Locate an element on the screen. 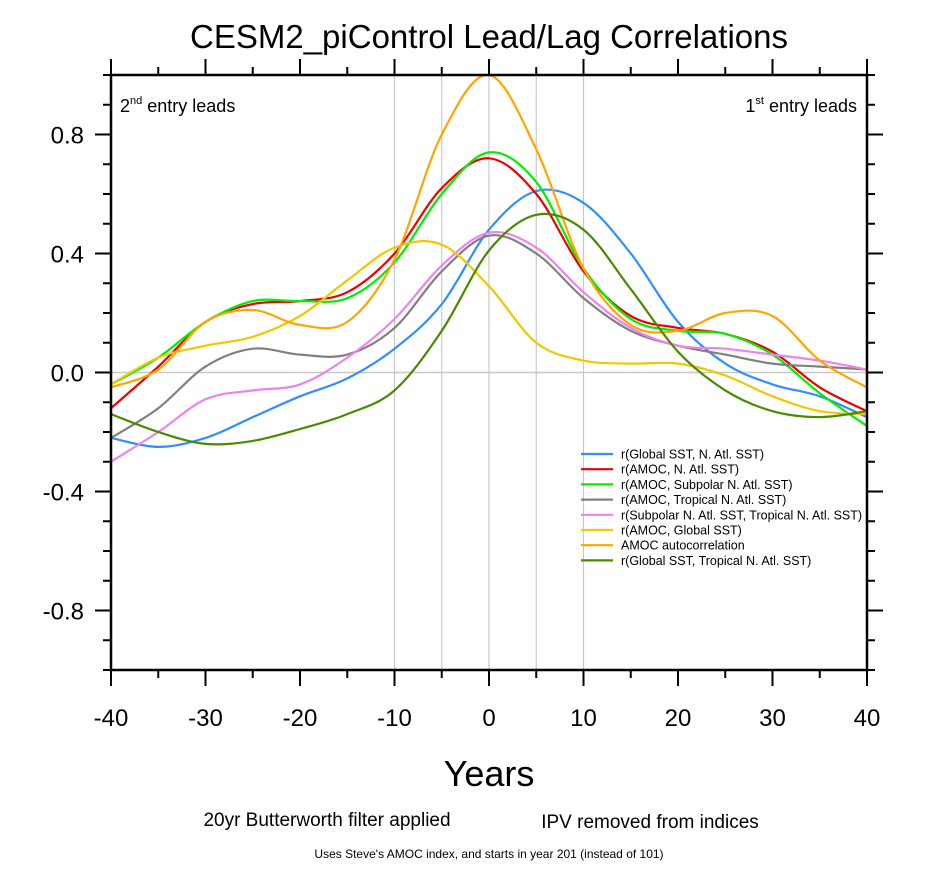 This screenshot has height=880, width=930. legend-item: r(Global SST, N. Atl. SST) is located at coordinates (672, 455).